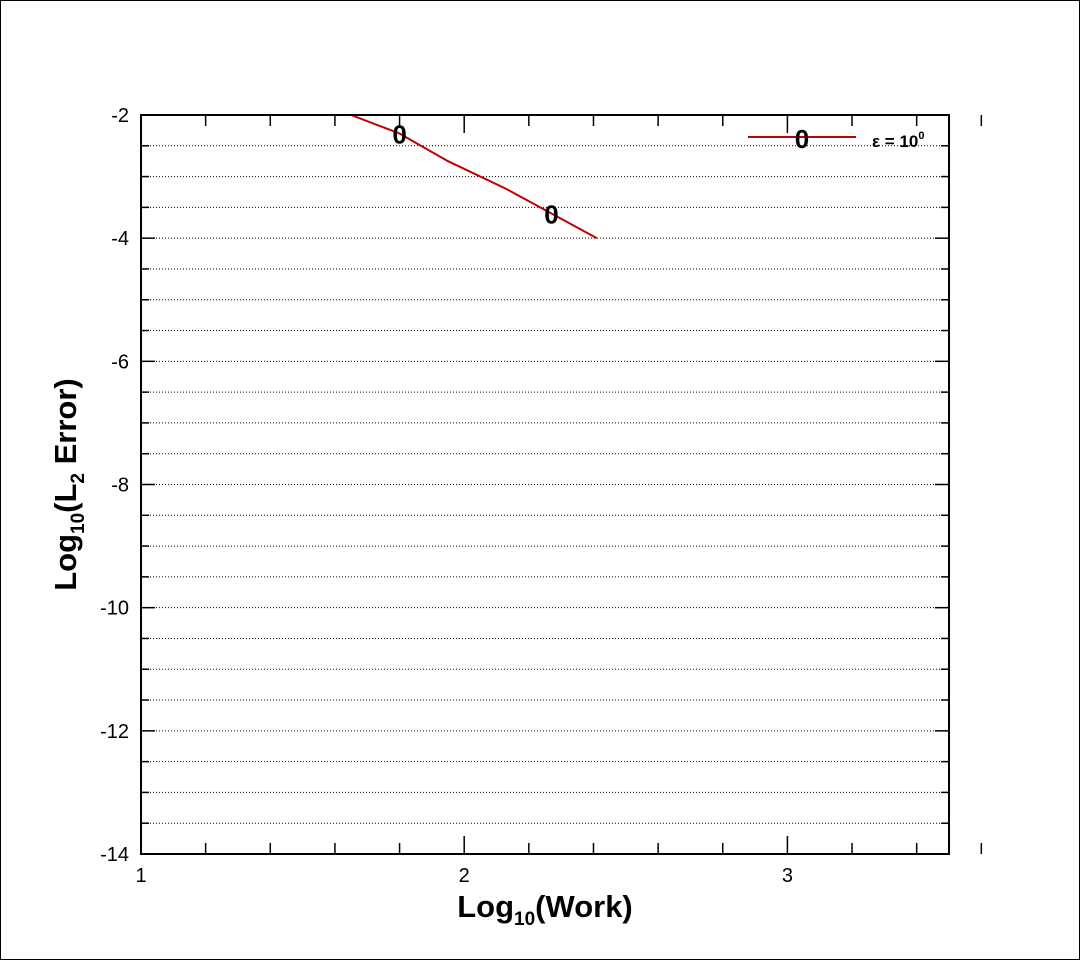  What do you see at coordinates (120, 239) in the screenshot?
I see `y-tick-label: -4` at bounding box center [120, 239].